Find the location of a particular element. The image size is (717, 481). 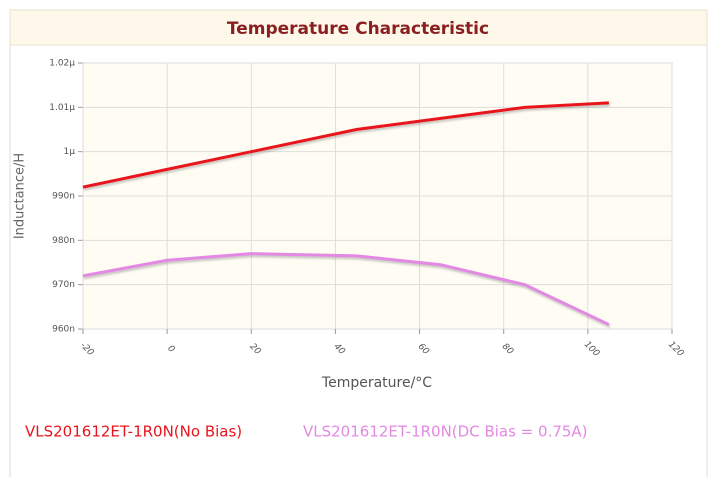

x-axis-title: Temperature/°C is located at coordinates (376, 383).